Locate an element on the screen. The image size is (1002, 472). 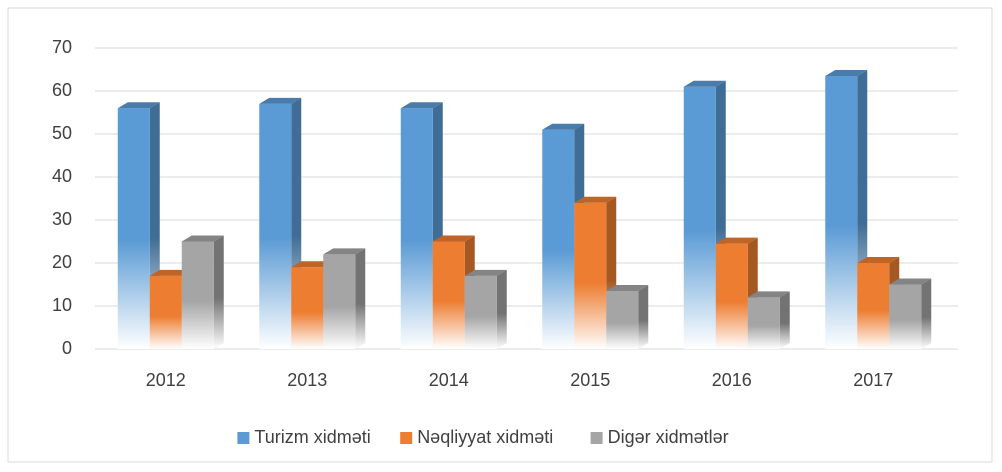
x-tick-label: 2016 is located at coordinates (732, 380).